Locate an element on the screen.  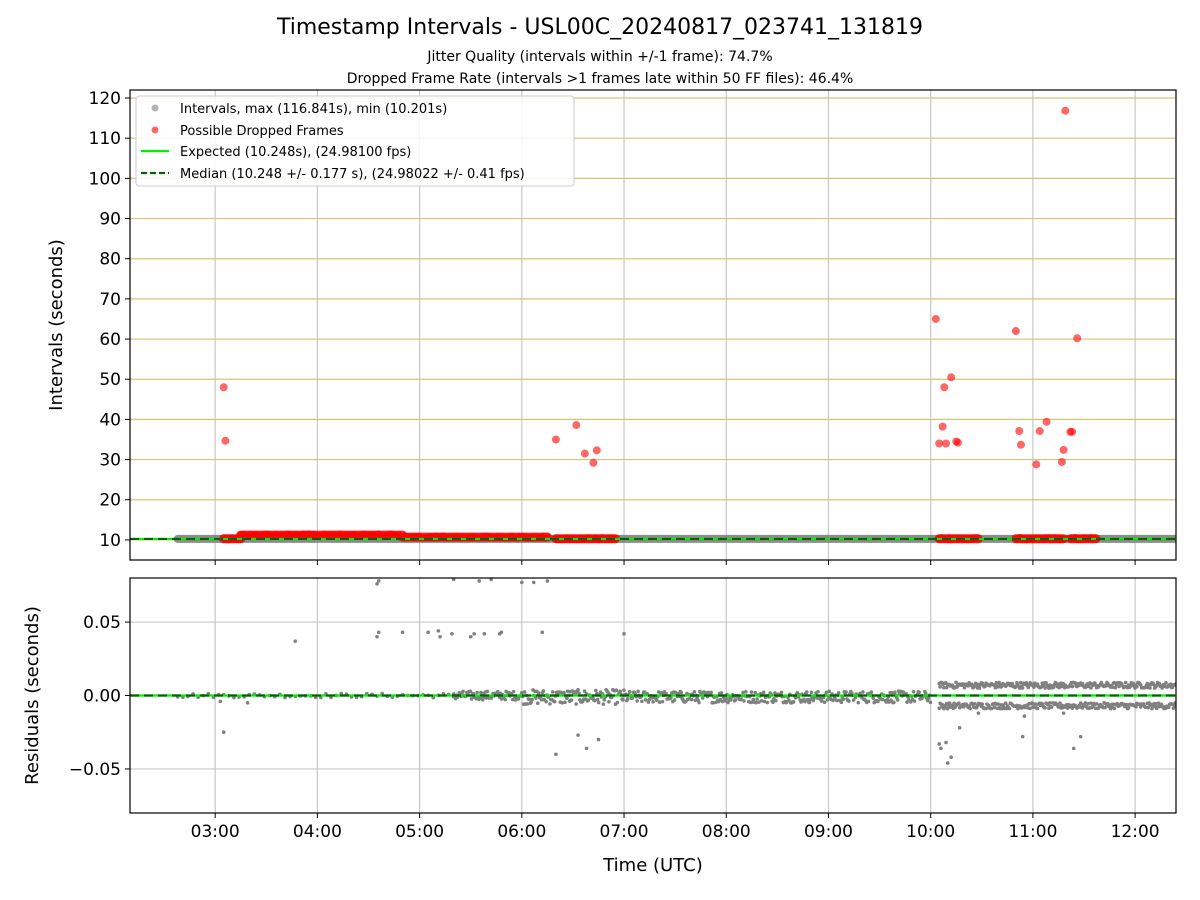
bottom-ytick-label: 0.05 is located at coordinates (102, 623).